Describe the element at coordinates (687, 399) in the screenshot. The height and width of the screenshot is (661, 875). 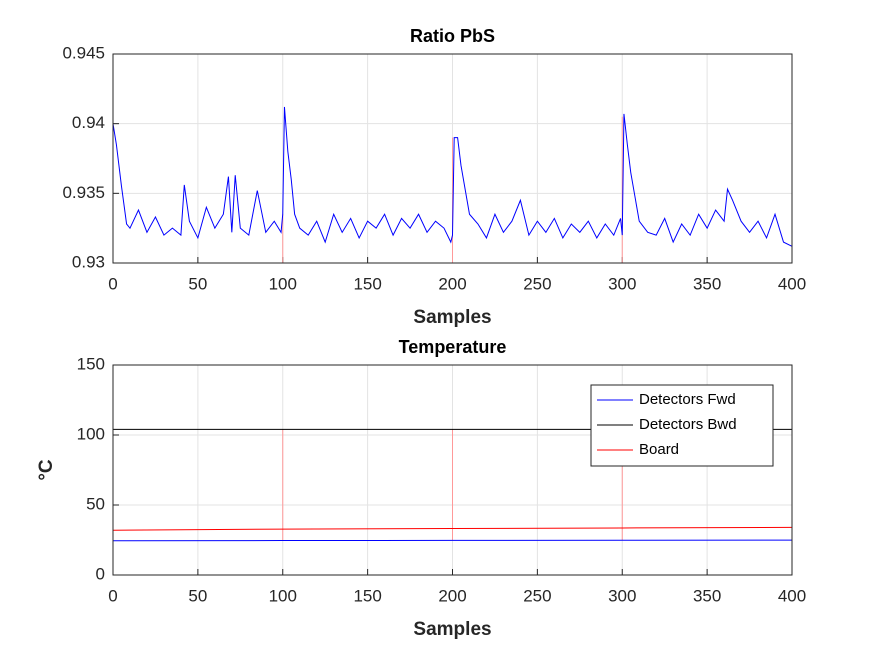
I see `legend-label: Detectors Fwd` at that location.